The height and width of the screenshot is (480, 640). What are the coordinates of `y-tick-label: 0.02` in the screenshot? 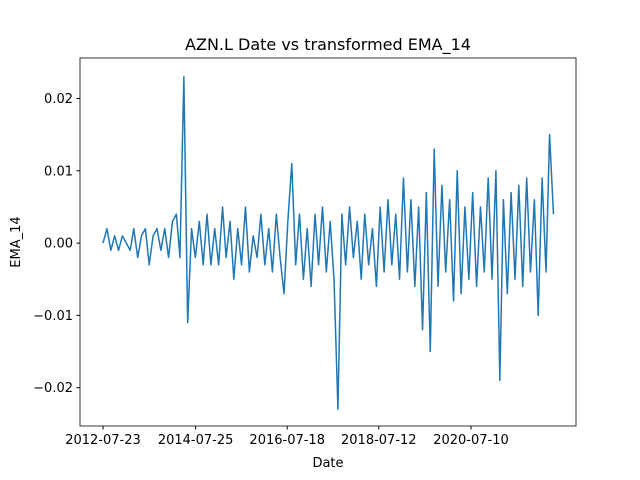 It's located at (58, 99).